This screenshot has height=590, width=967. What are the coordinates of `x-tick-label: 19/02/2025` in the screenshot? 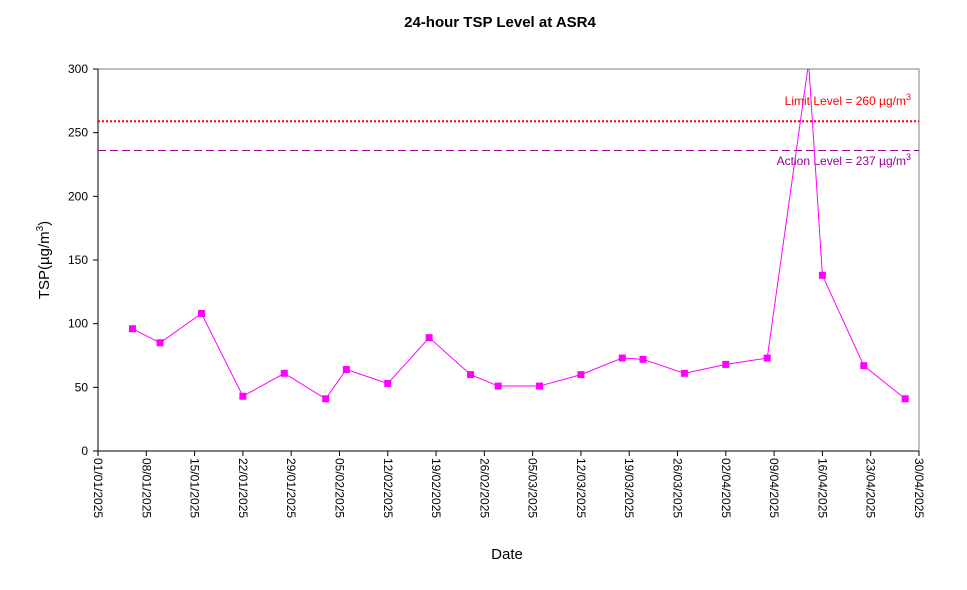 It's located at (436, 488).